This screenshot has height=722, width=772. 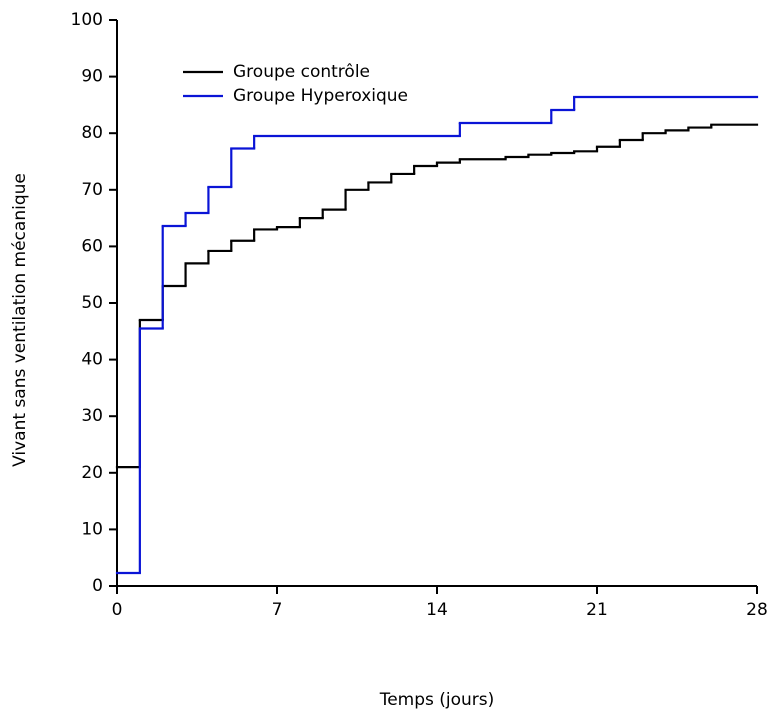 I want to click on y-tick-label: 30, so click(x=92, y=416).